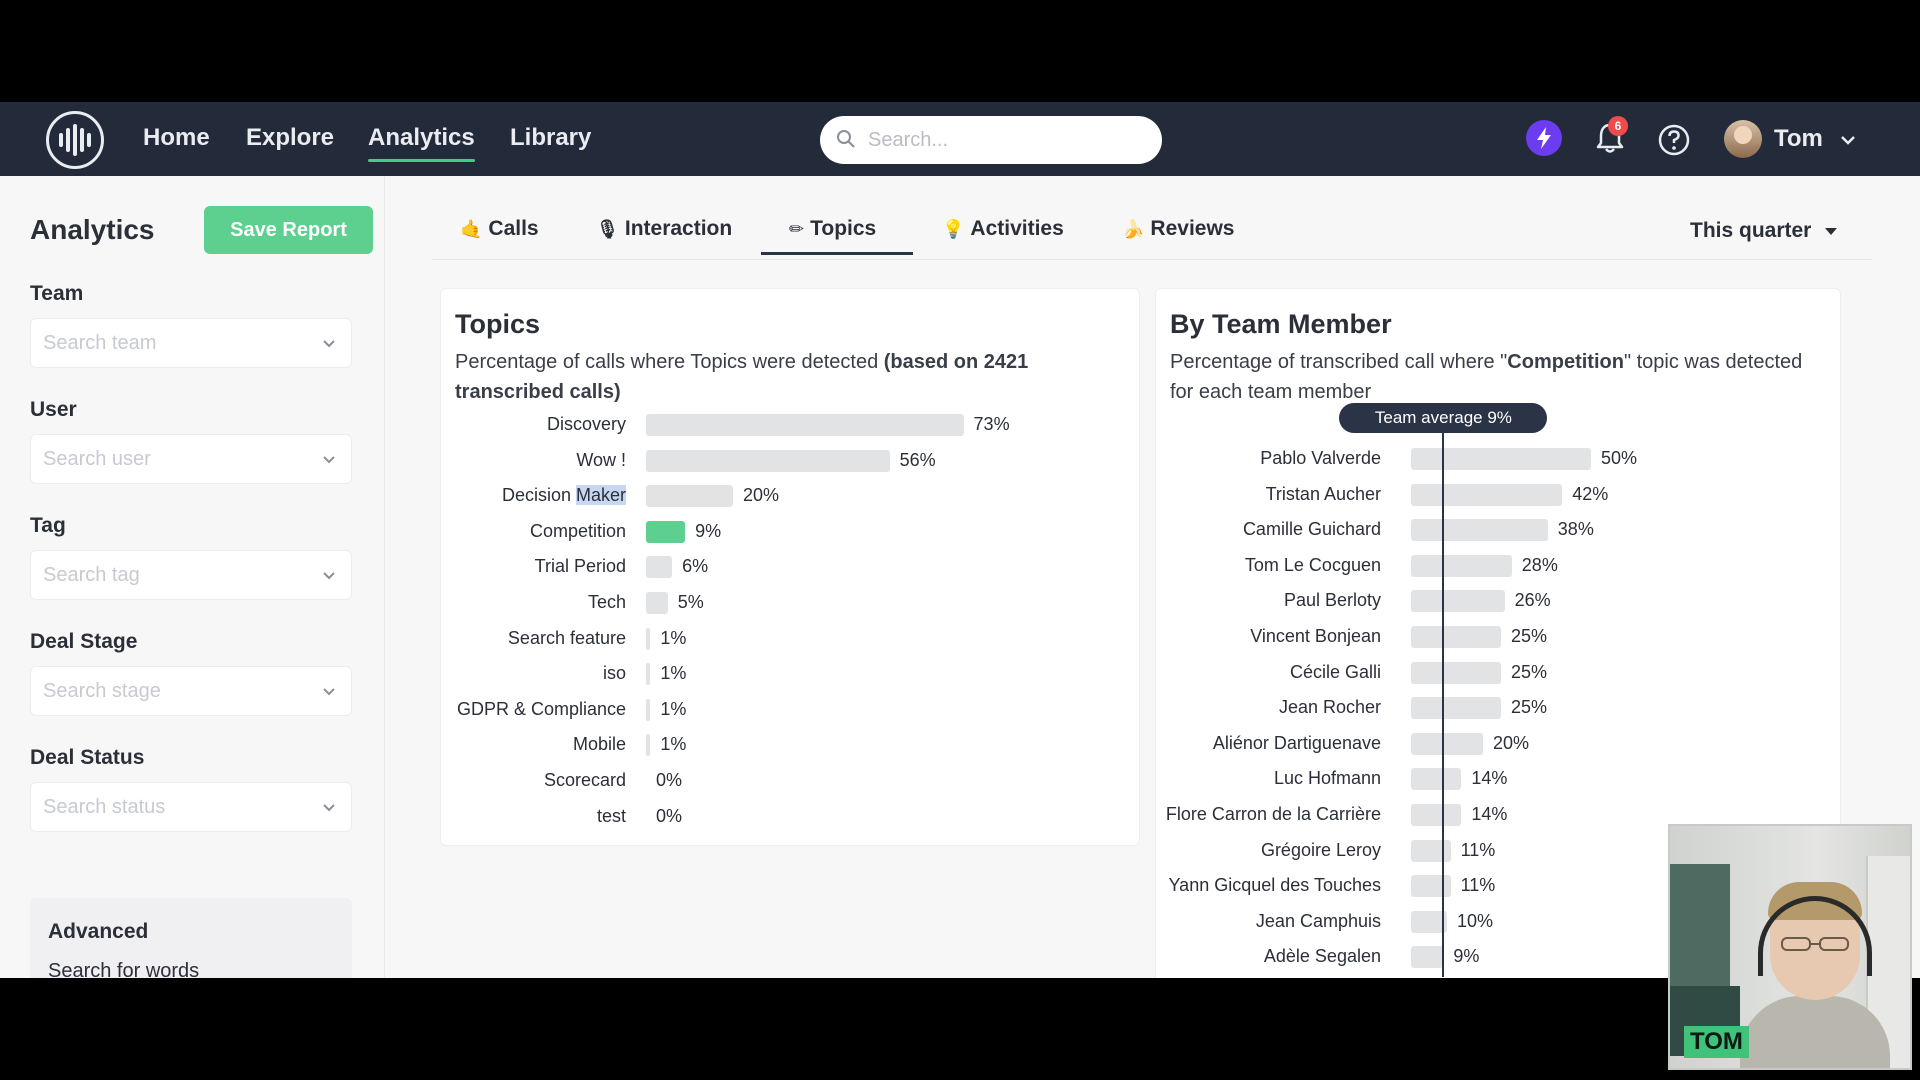 The height and width of the screenshot is (1080, 1920). Describe the element at coordinates (1798, 138) in the screenshot. I see `username: Tom` at that location.